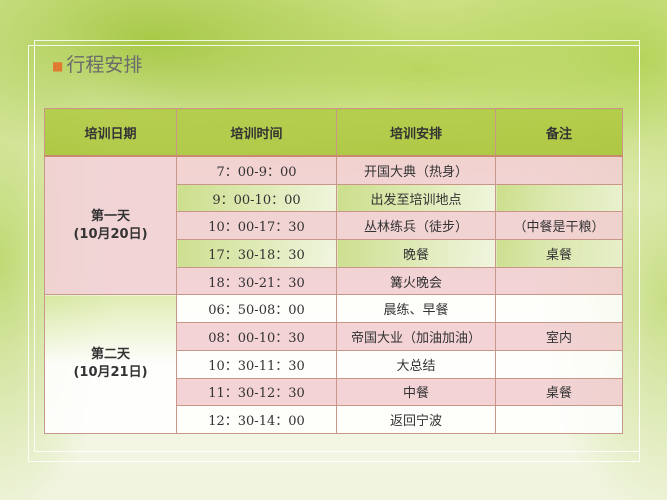 The width and height of the screenshot is (667, 500). What do you see at coordinates (256, 132) in the screenshot?
I see `header-time: 培训时间` at bounding box center [256, 132].